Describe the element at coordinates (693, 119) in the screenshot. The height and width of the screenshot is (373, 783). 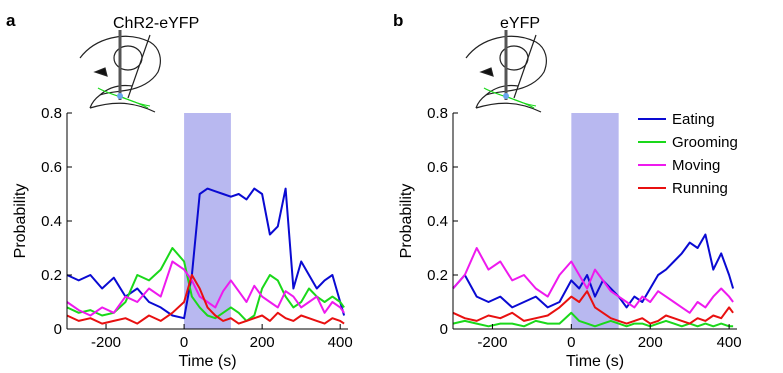
I see `legend-label-eating: Eating` at that location.